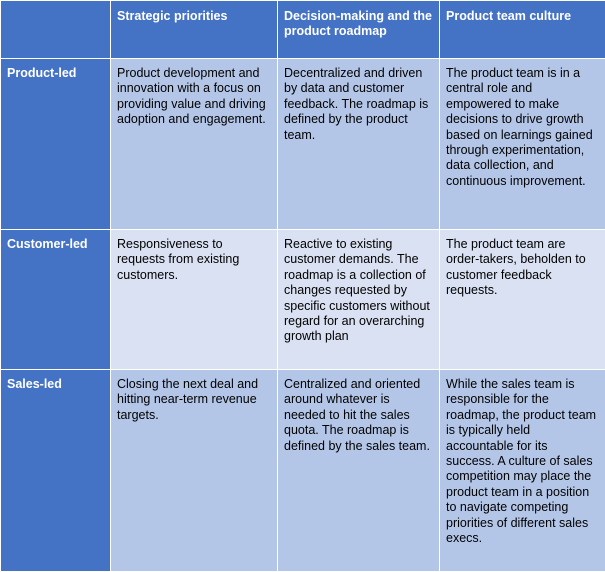  What do you see at coordinates (522, 30) in the screenshot?
I see `column-header-product-team-culture: Product team culture` at bounding box center [522, 30].